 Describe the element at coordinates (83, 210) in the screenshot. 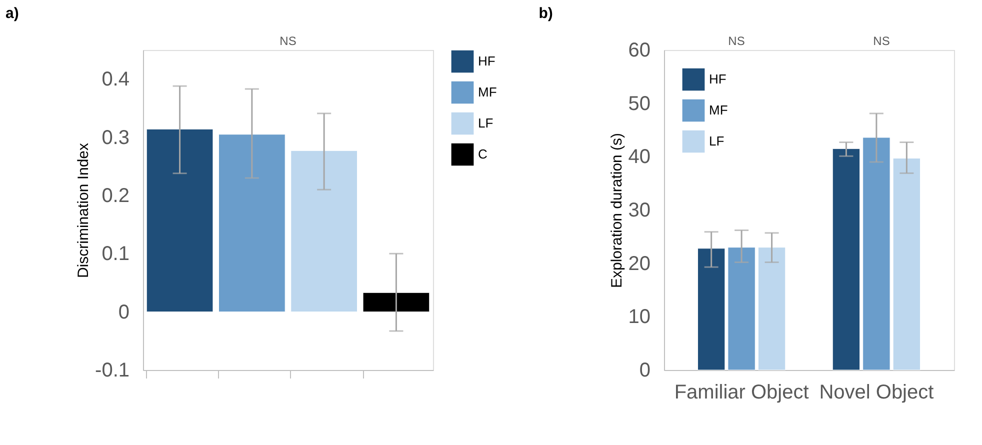

I see `y-axis-title: Discrimination Index` at that location.